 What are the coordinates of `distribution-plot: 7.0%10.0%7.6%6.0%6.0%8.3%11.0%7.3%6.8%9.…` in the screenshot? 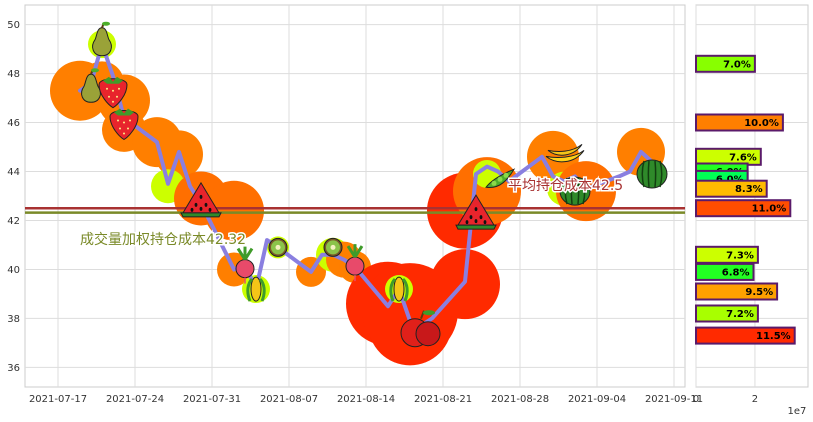 It's located at (751, 210).